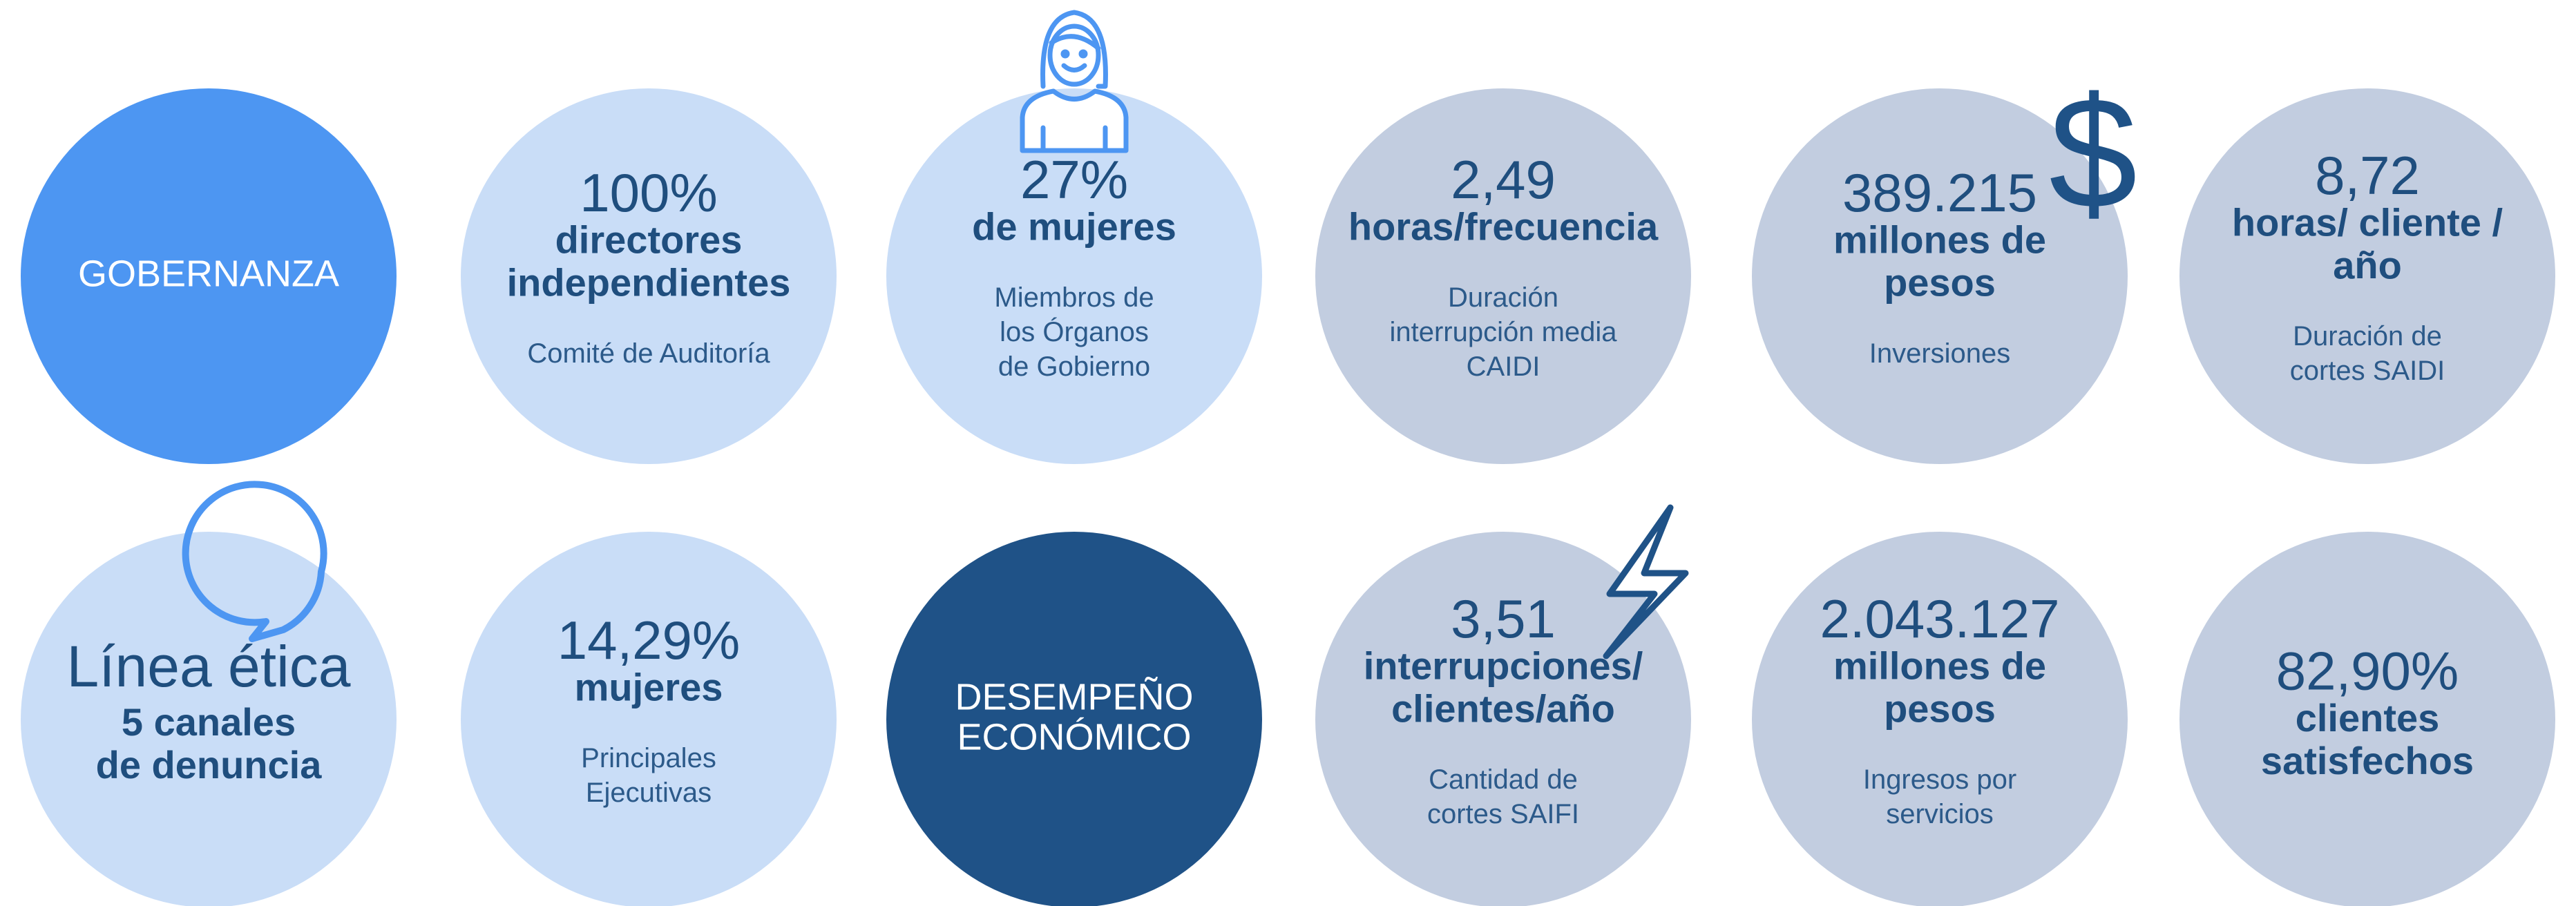  What do you see at coordinates (209, 666) in the screenshot?
I see `heading: Línea ética` at bounding box center [209, 666].